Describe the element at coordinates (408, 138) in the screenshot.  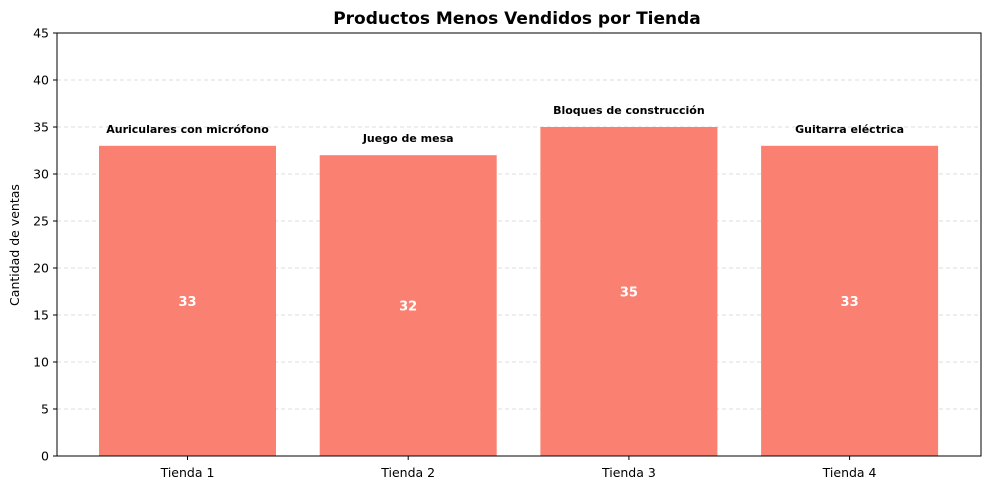
I see `bar-product-label: Juego de mesa` at that location.